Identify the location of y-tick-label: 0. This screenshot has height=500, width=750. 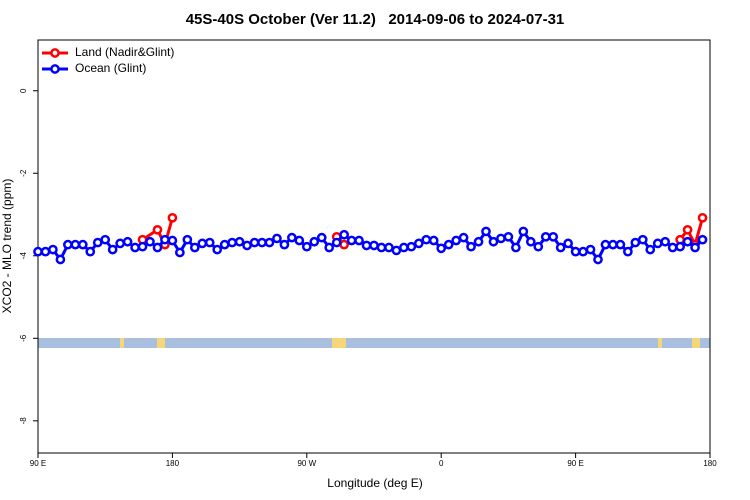
(23, 90).